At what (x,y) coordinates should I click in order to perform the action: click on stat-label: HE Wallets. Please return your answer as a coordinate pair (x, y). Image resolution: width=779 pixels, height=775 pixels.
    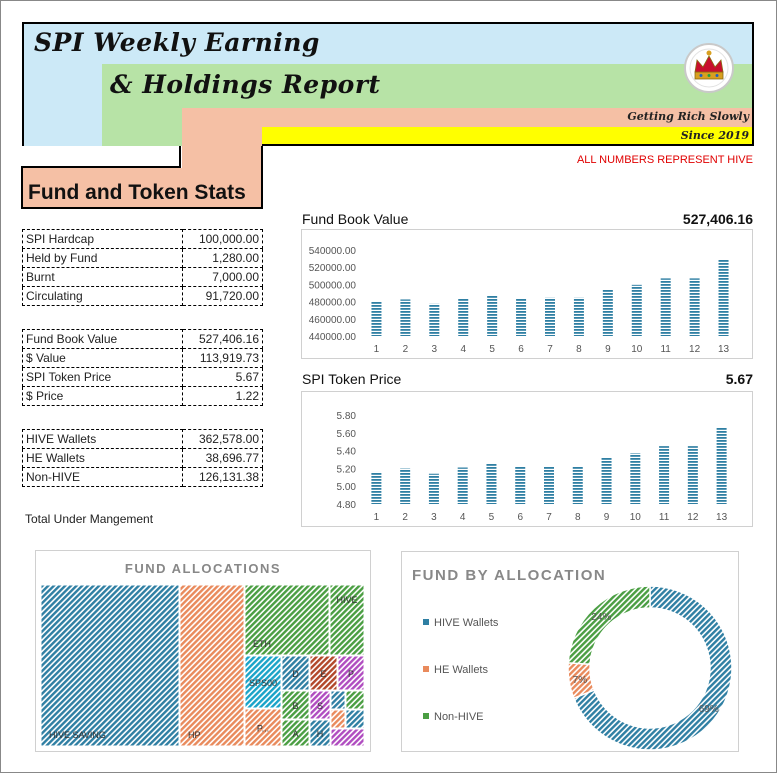
    Looking at the image, I should click on (102, 458).